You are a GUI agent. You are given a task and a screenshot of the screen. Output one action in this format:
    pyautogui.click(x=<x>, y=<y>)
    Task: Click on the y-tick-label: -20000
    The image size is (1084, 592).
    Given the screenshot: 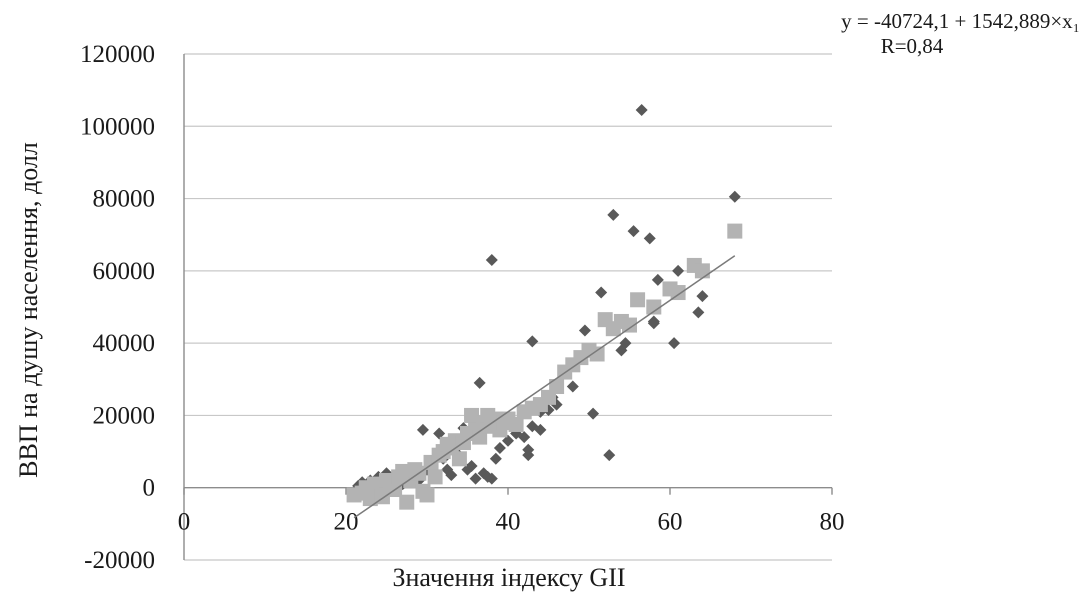 What is the action you would take?
    pyautogui.click(x=119, y=560)
    